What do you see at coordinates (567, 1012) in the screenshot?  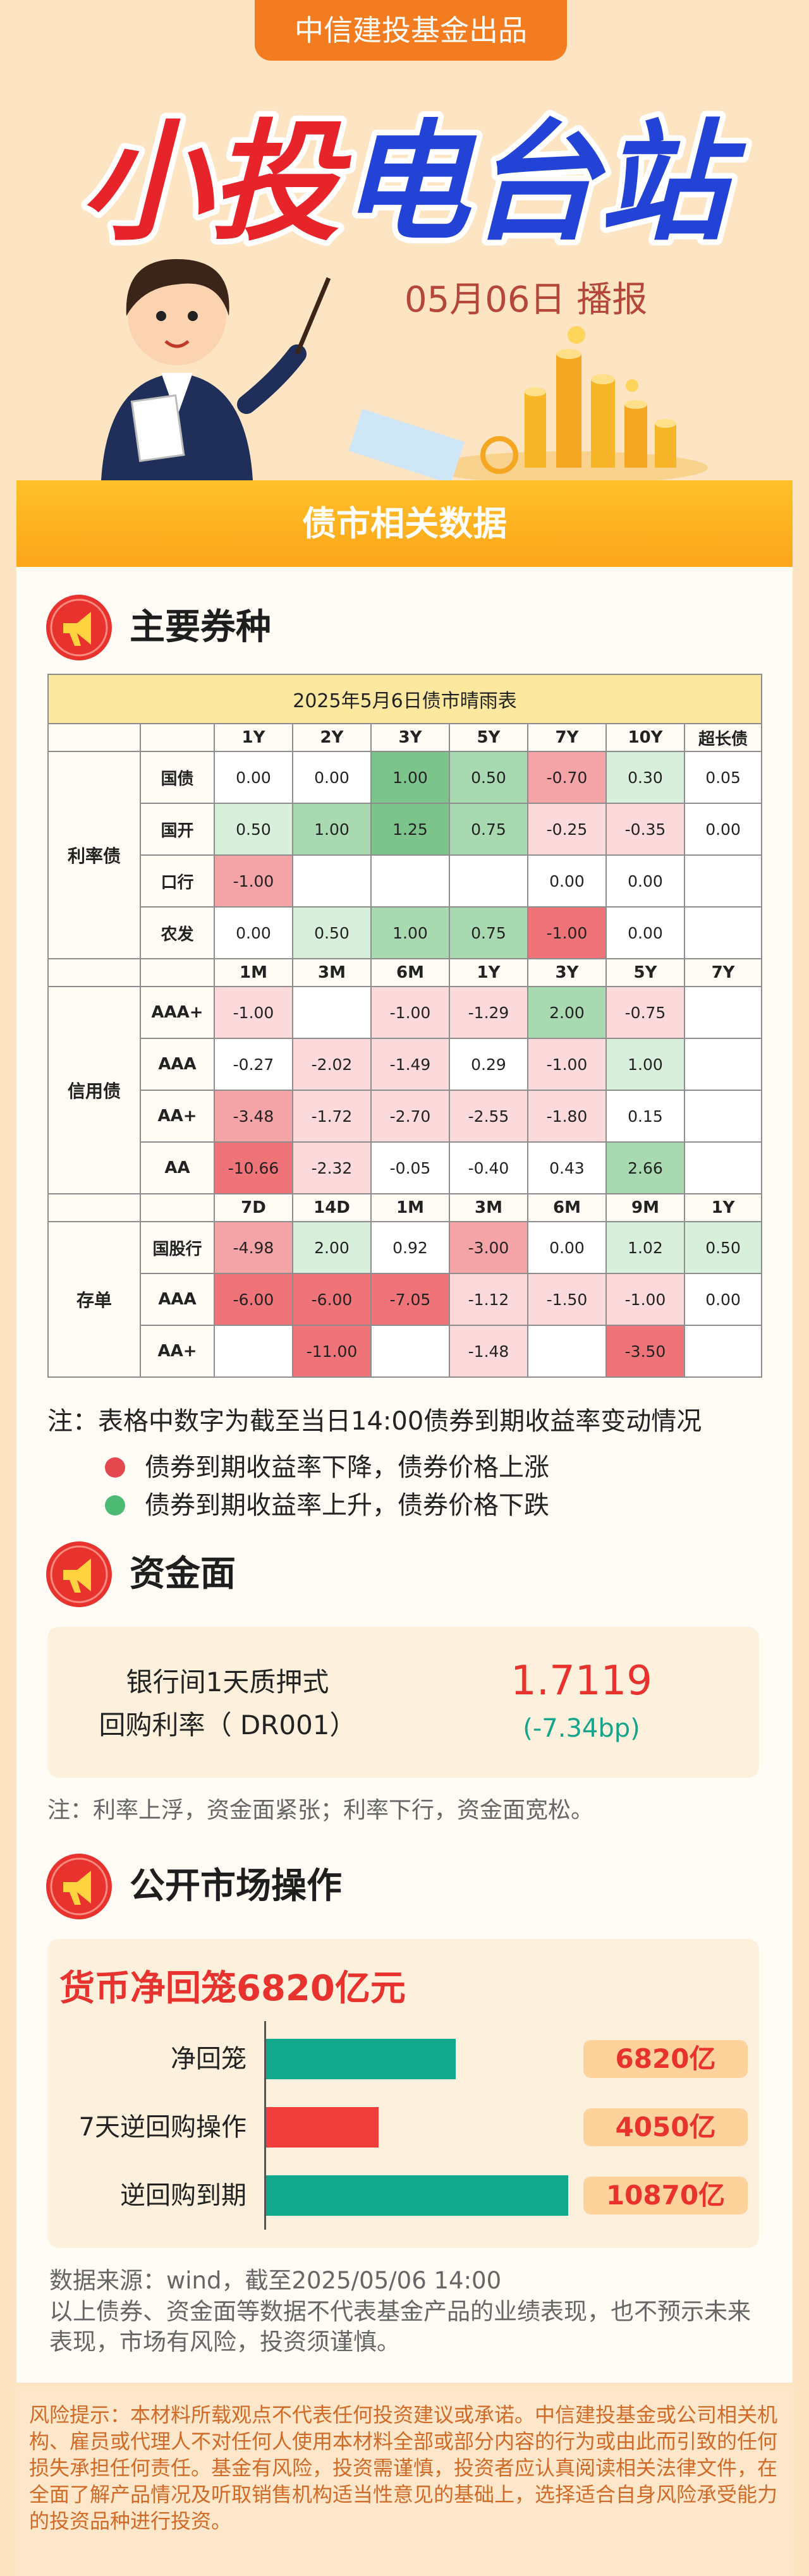 I see `table-cell: 2.00` at bounding box center [567, 1012].